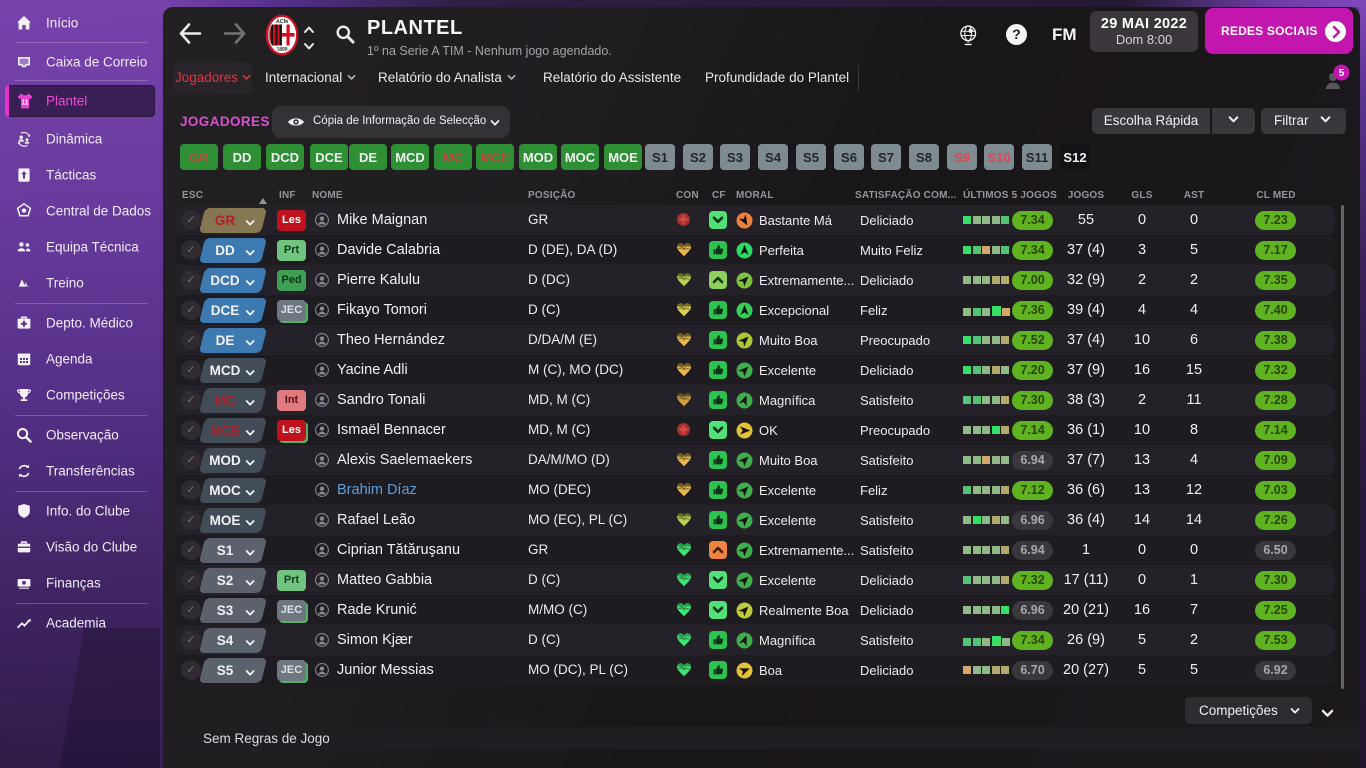  Describe the element at coordinates (282, 22) in the screenshot. I see `svg-text: ACM` at that location.